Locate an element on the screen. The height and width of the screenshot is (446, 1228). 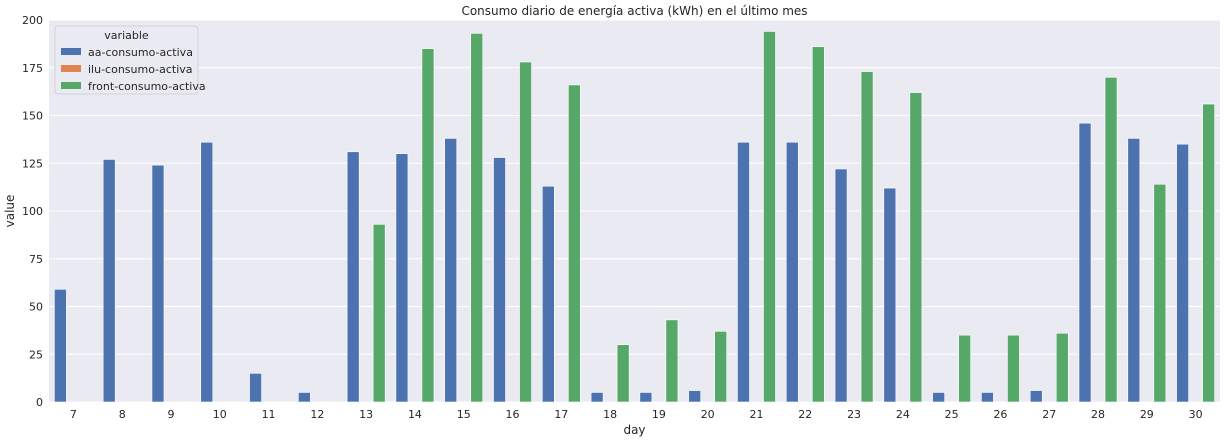
x-tick-label: 11 is located at coordinates (269, 414).